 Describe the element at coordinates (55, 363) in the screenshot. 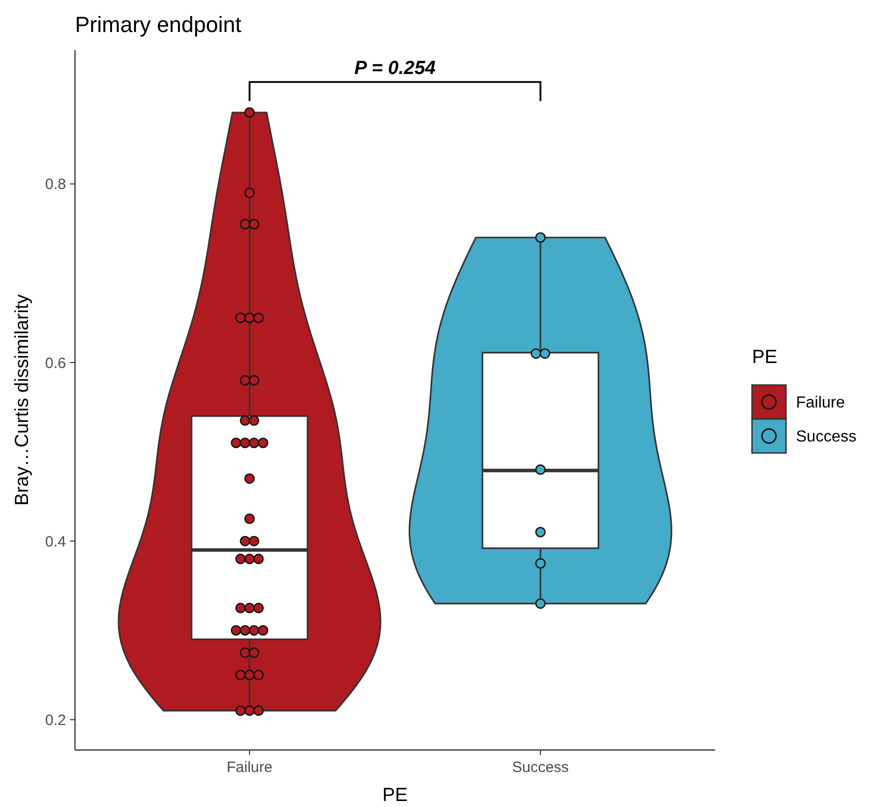

I see `y-tick-label: 0.6` at that location.